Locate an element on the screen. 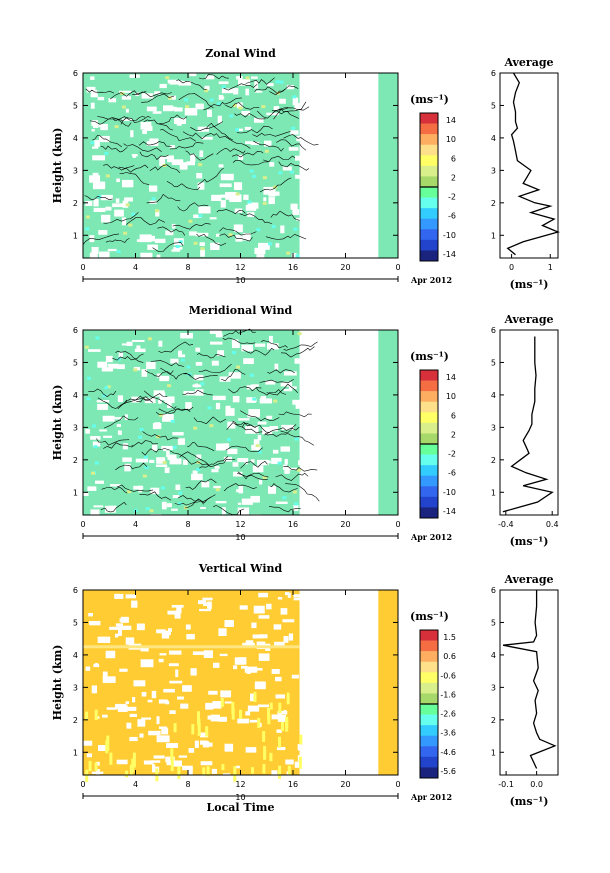  colorbar-tick-label: 2 is located at coordinates (453, 177).